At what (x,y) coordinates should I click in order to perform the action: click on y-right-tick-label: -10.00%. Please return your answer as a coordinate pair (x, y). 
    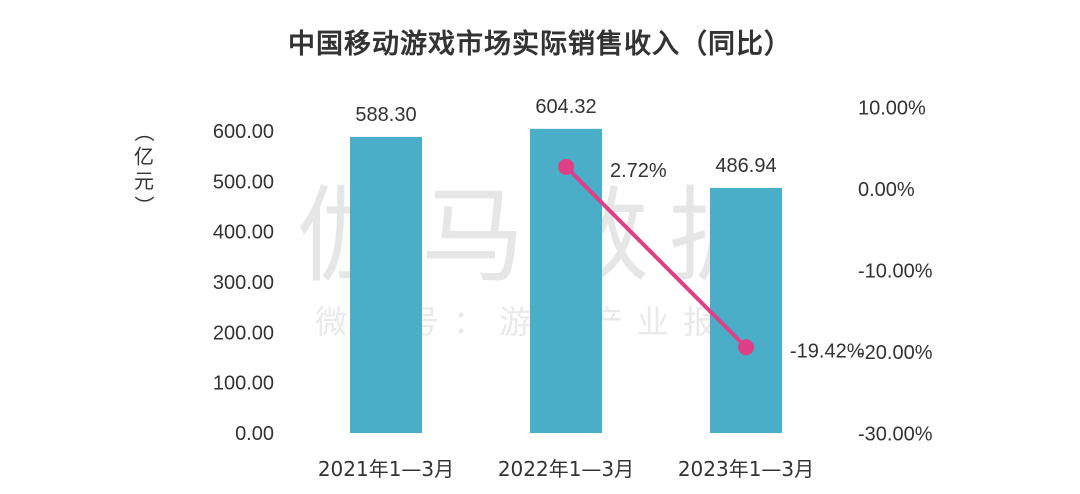
    Looking at the image, I should click on (895, 272).